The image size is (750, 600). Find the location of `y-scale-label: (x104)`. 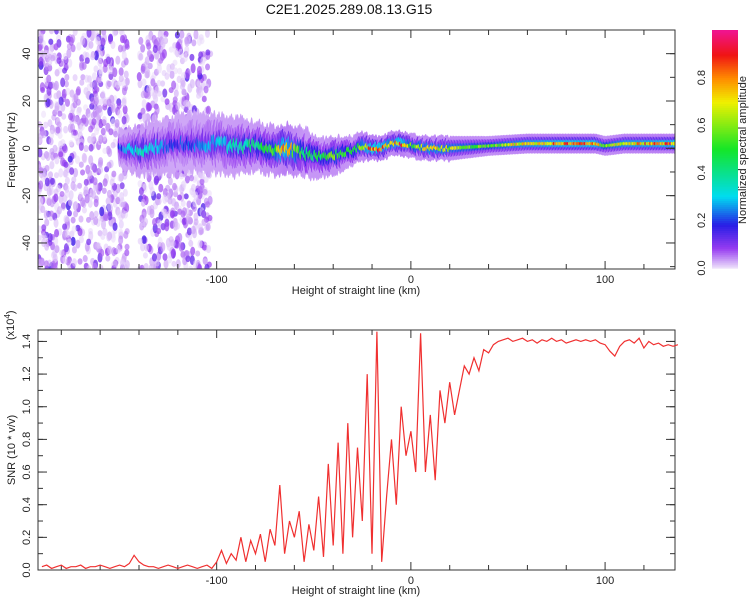

y-scale-label: (x104) is located at coordinates (10, 325).